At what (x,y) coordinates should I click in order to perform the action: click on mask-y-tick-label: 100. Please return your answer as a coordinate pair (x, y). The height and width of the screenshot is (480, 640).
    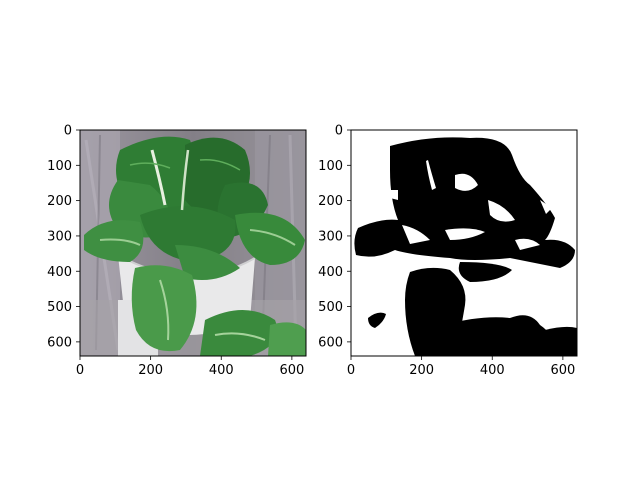
    Looking at the image, I should click on (330, 166).